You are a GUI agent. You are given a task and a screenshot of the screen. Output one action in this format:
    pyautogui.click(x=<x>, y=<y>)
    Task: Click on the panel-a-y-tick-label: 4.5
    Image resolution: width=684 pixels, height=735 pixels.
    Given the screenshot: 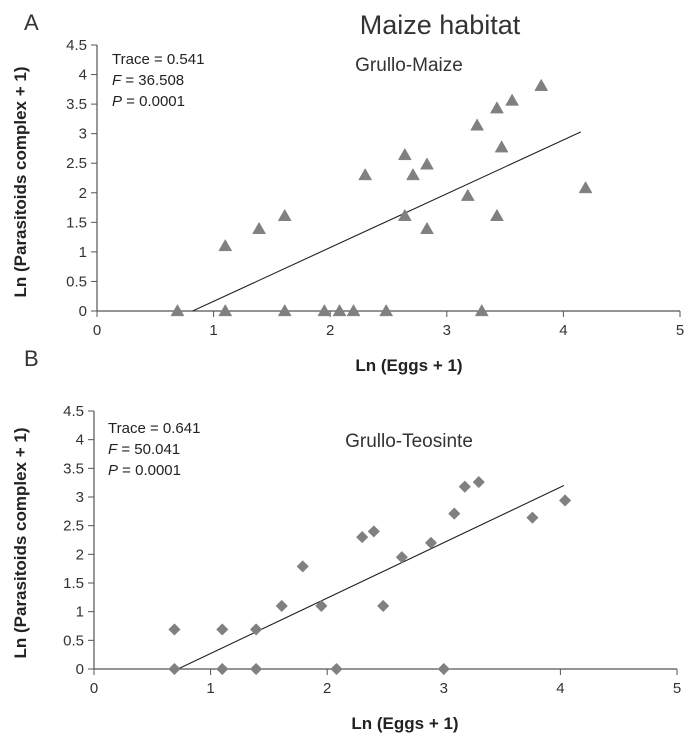 What is the action you would take?
    pyautogui.click(x=76, y=45)
    